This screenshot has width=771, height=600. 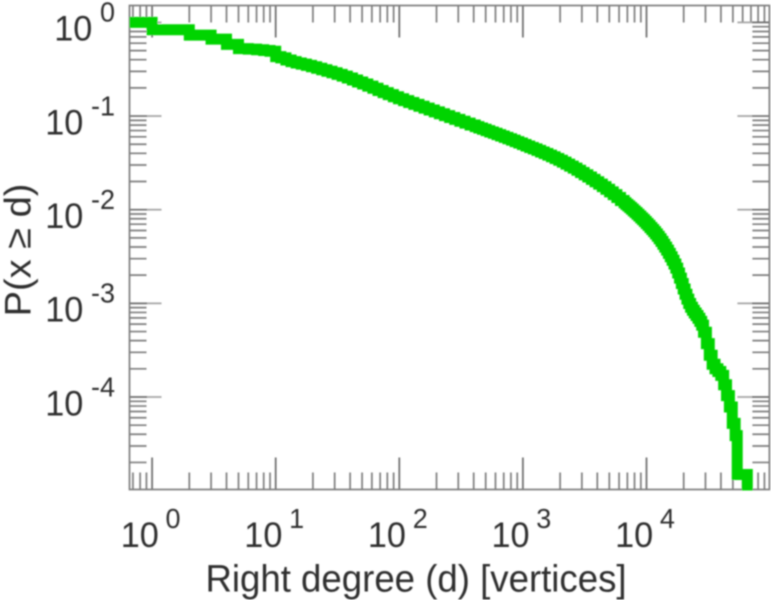 I want to click on svg-text: Right degree (d) [vertices], so click(x=415, y=578).